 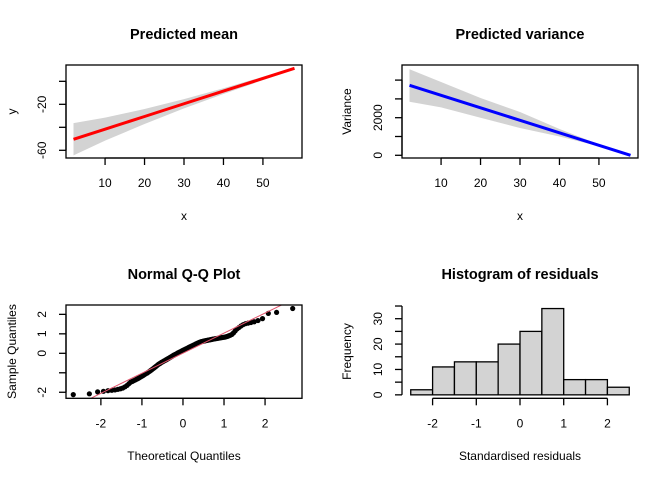 I want to click on y-tick-label: 20, so click(x=378, y=344).